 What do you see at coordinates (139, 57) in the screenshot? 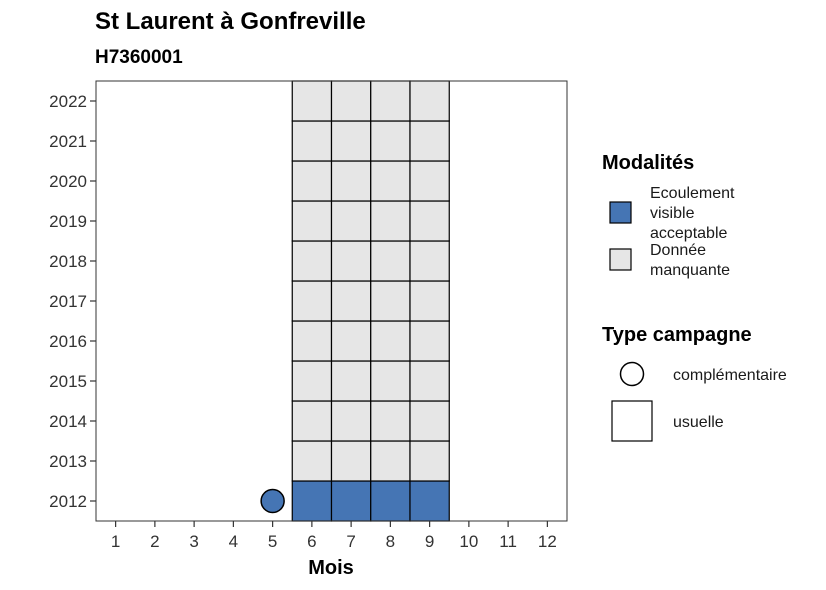
I see `chart-subtitle: H7360001` at bounding box center [139, 57].